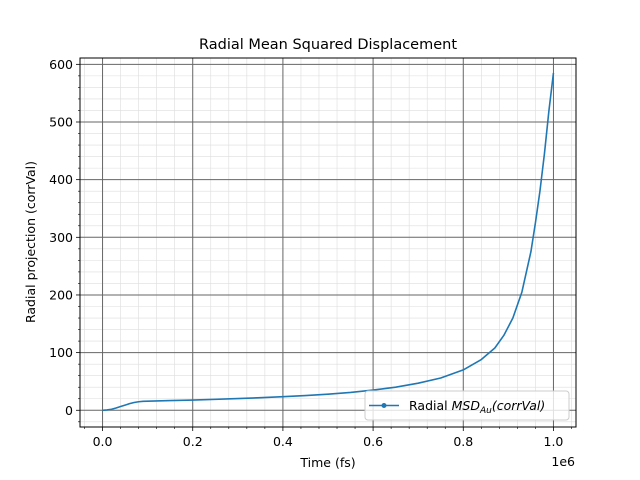 Image resolution: width=640 pixels, height=480 pixels. What do you see at coordinates (283, 441) in the screenshot?
I see `x-tick-label: 0.4` at bounding box center [283, 441].